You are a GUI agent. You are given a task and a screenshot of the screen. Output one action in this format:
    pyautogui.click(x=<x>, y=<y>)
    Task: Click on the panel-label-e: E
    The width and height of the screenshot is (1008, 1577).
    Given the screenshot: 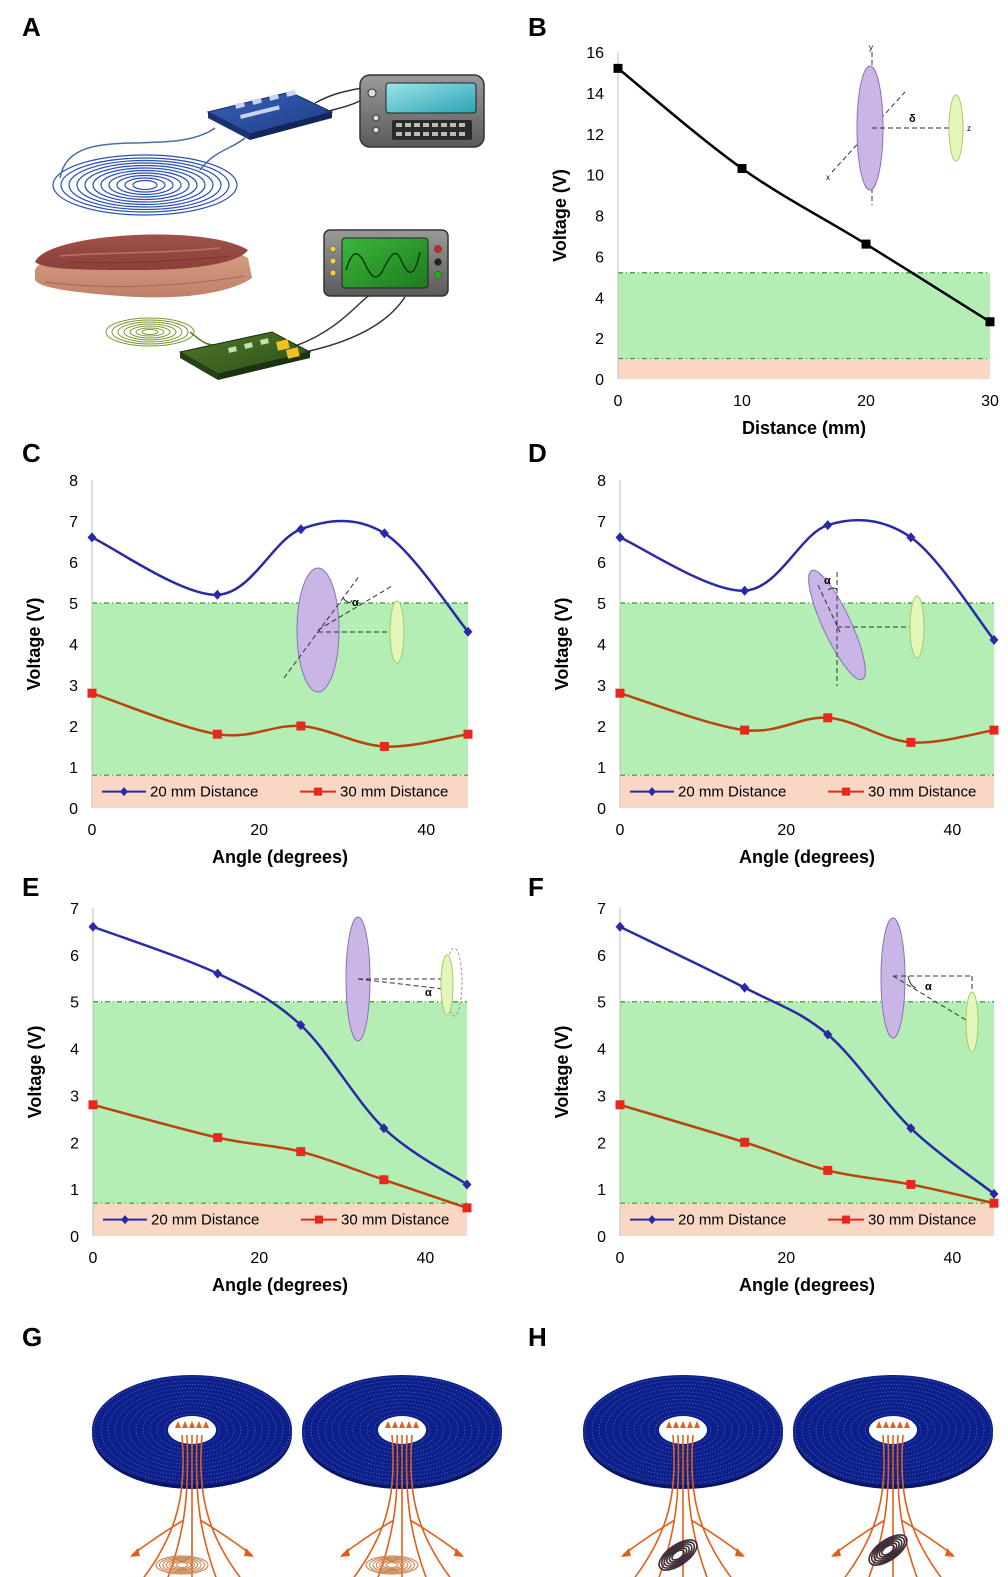 What is the action you would take?
    pyautogui.click(x=30, y=887)
    